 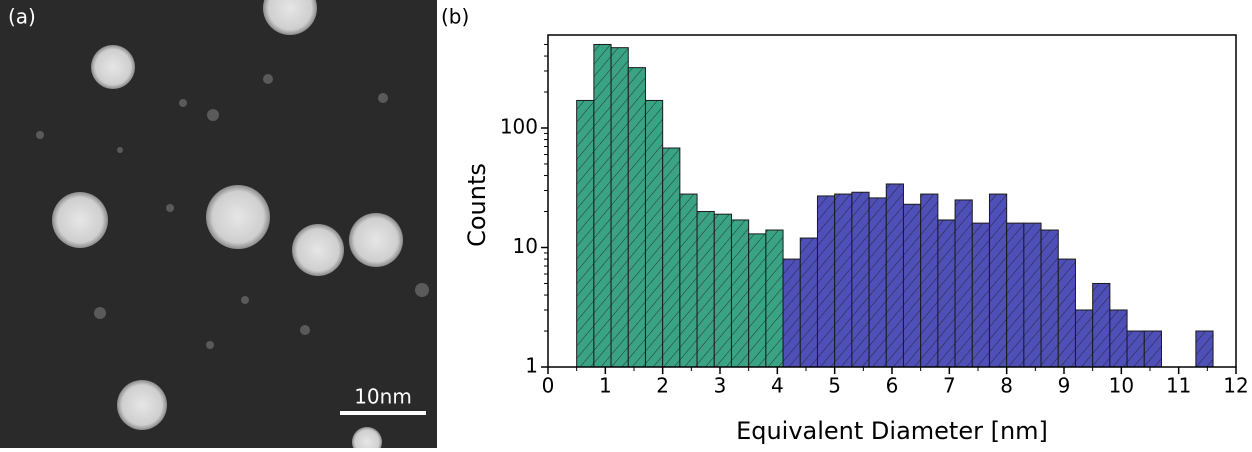 What do you see at coordinates (455, 17) in the screenshot?
I see `chart-title: (b)` at bounding box center [455, 17].